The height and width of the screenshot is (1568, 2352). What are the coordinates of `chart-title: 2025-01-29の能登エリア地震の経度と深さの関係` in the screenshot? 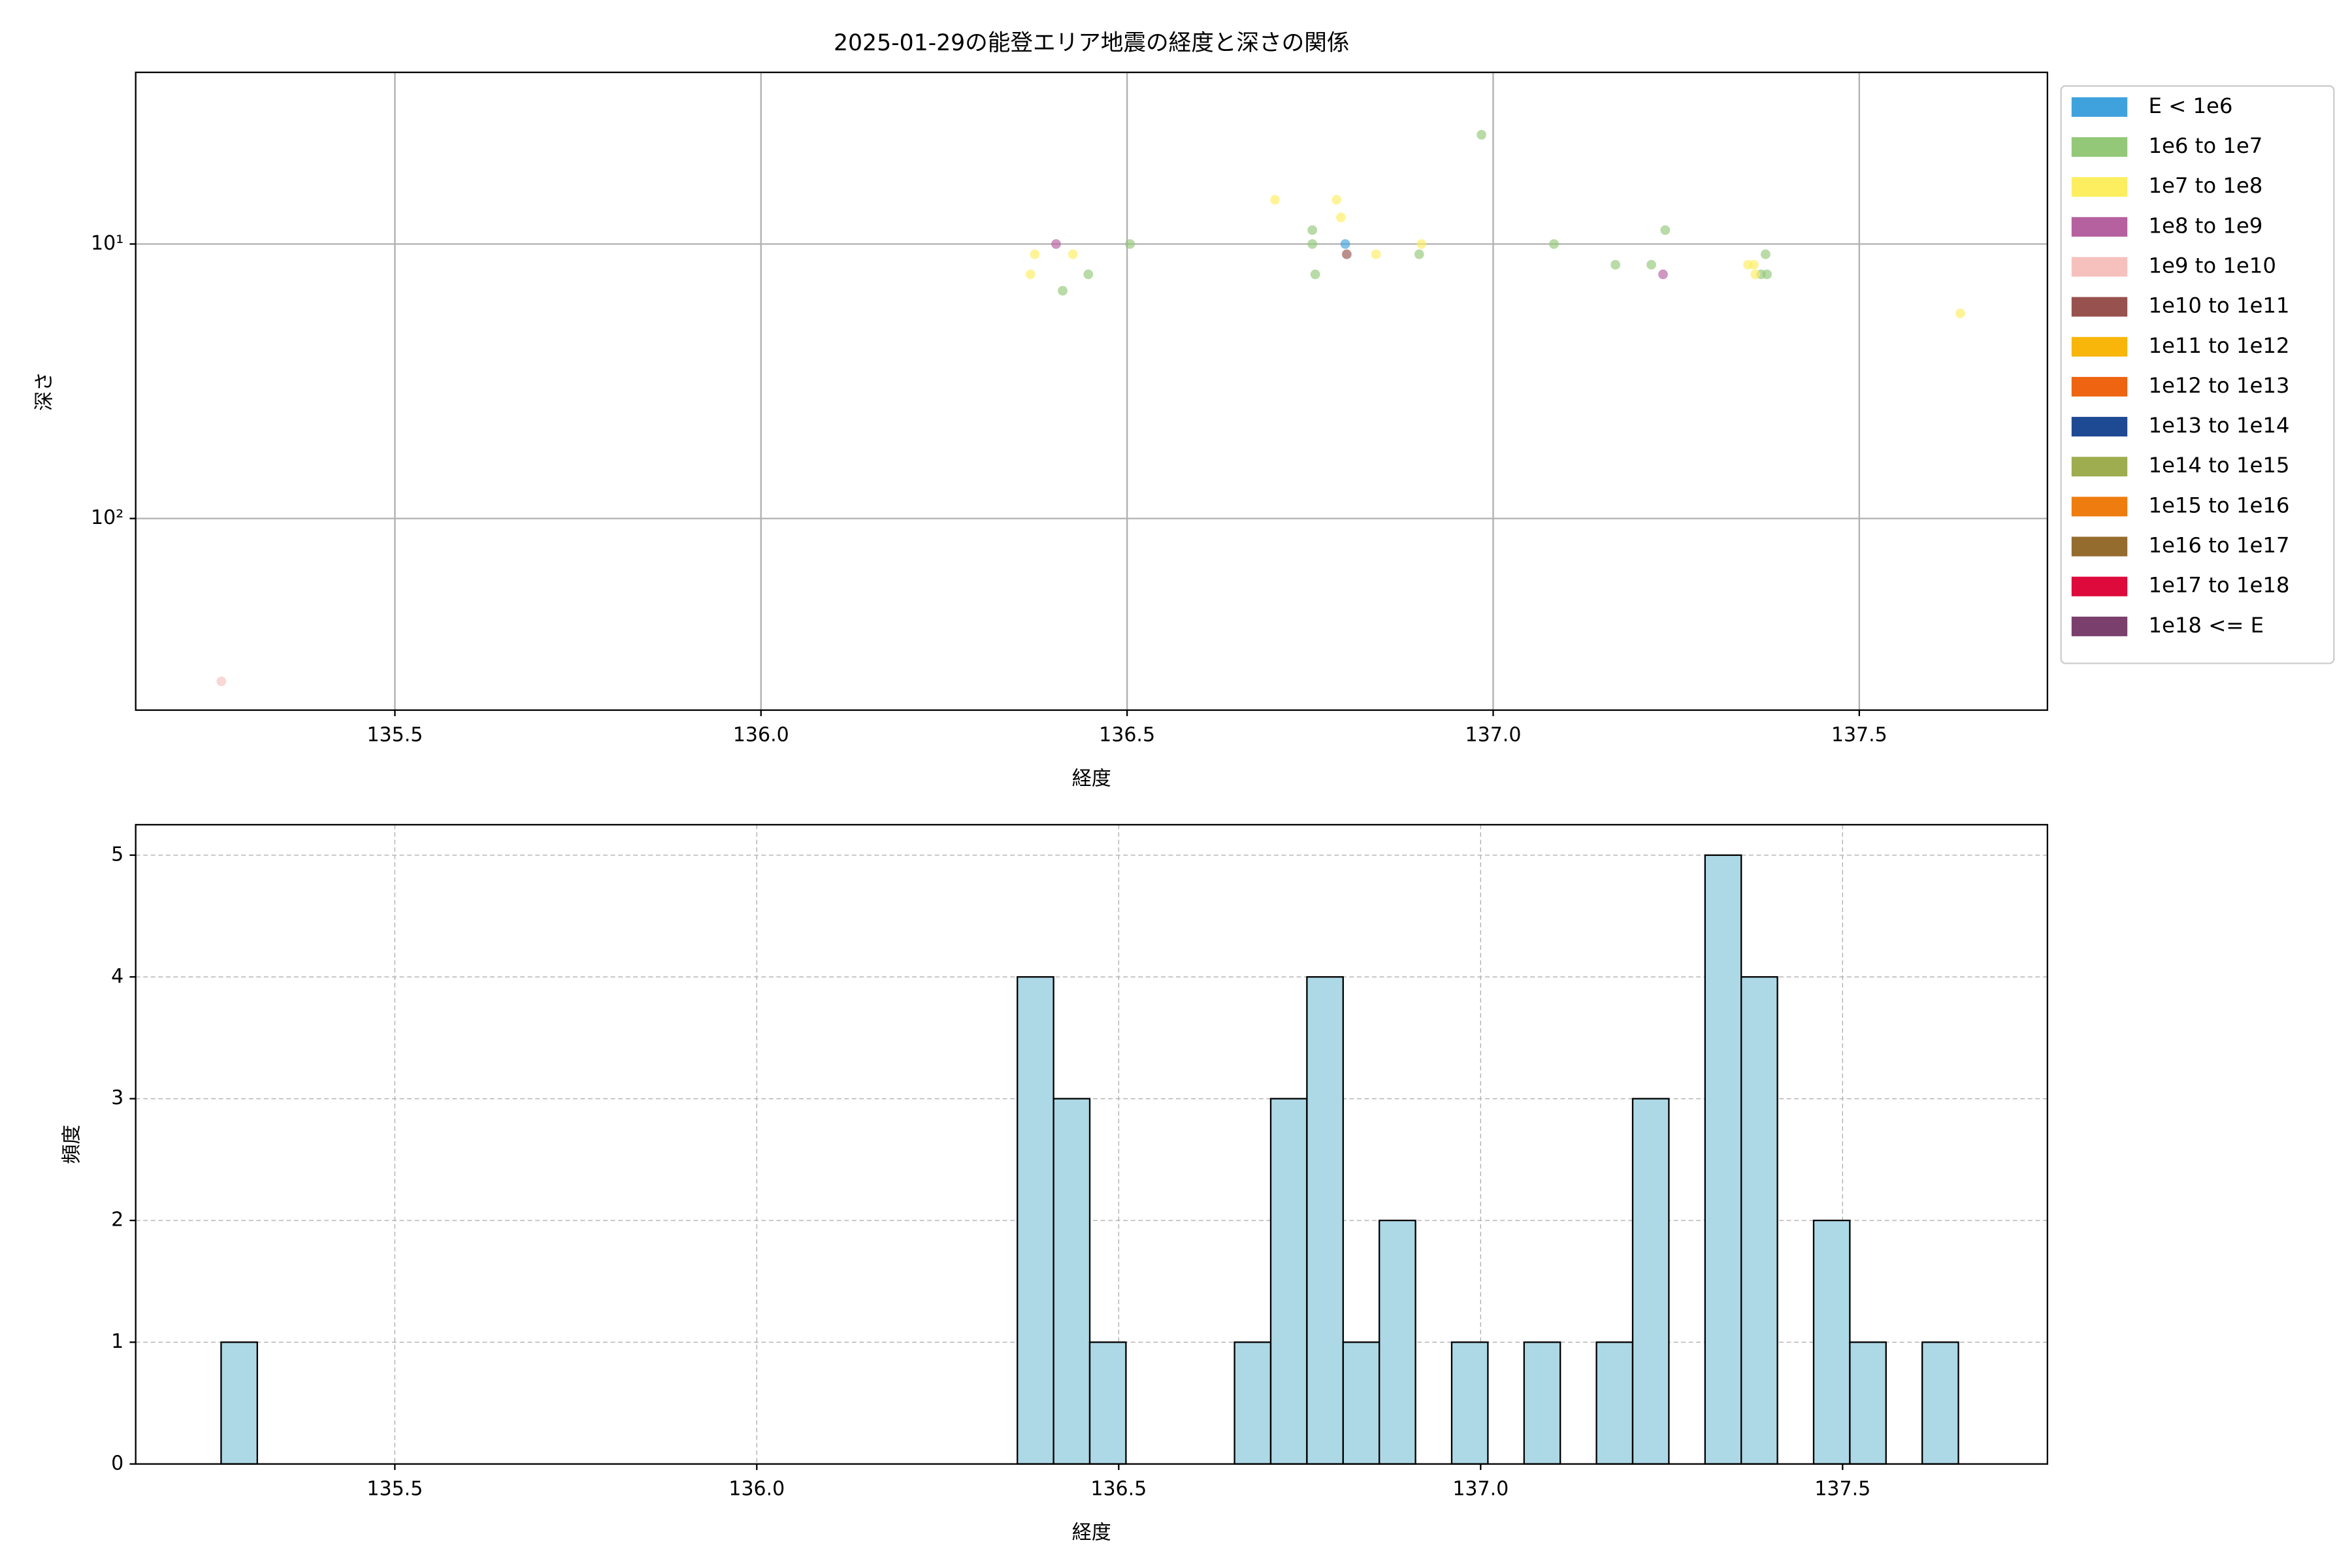 It's located at (1092, 43).